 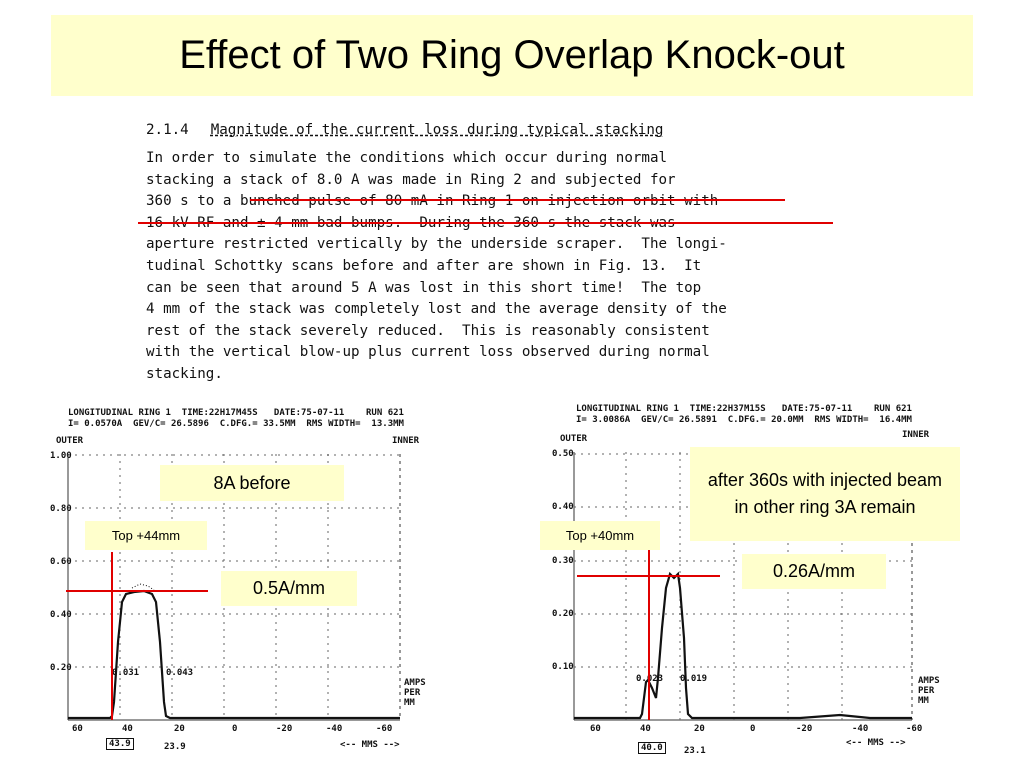 What do you see at coordinates (652, 748) in the screenshot?
I see `right-position-box: 40.0` at bounding box center [652, 748].